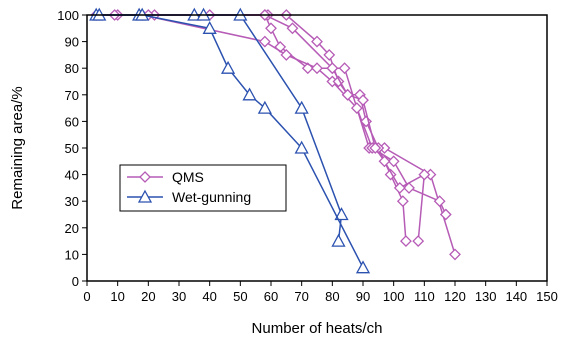  Describe the element at coordinates (72, 201) in the screenshot. I see `y-tick-label: 30` at that location.